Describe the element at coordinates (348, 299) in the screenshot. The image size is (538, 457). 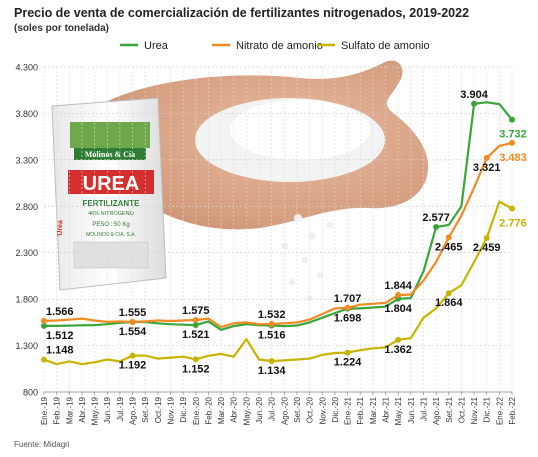
I see `data-label: 1.707` at that location.